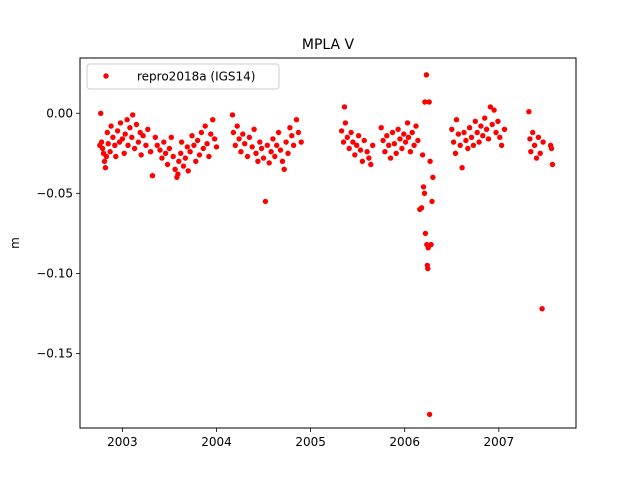 Image resolution: width=640 pixels, height=480 pixels. I want to click on x-tick-label: 2007, so click(499, 442).